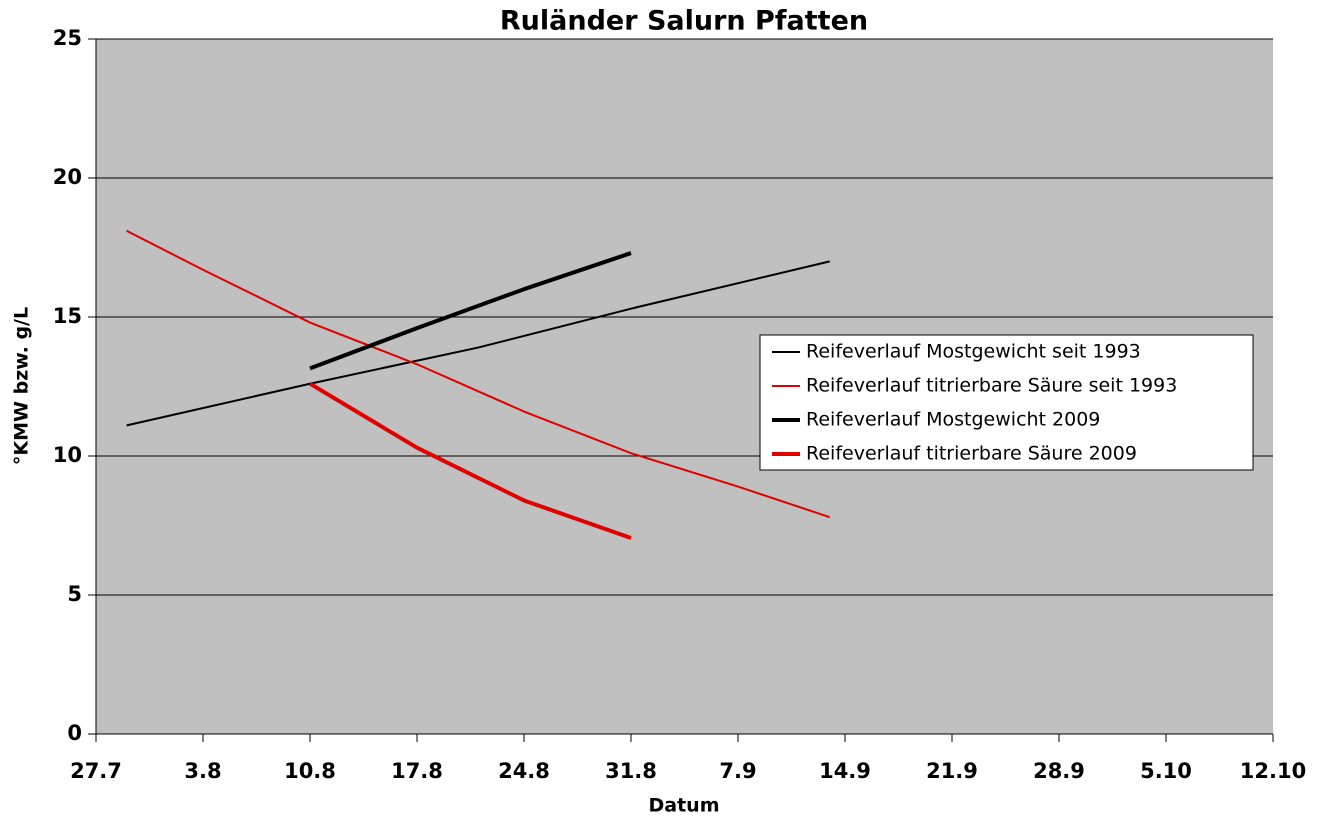 The image size is (1324, 821). What do you see at coordinates (1273, 771) in the screenshot?
I see `x-tick-label: 12.10` at bounding box center [1273, 771].